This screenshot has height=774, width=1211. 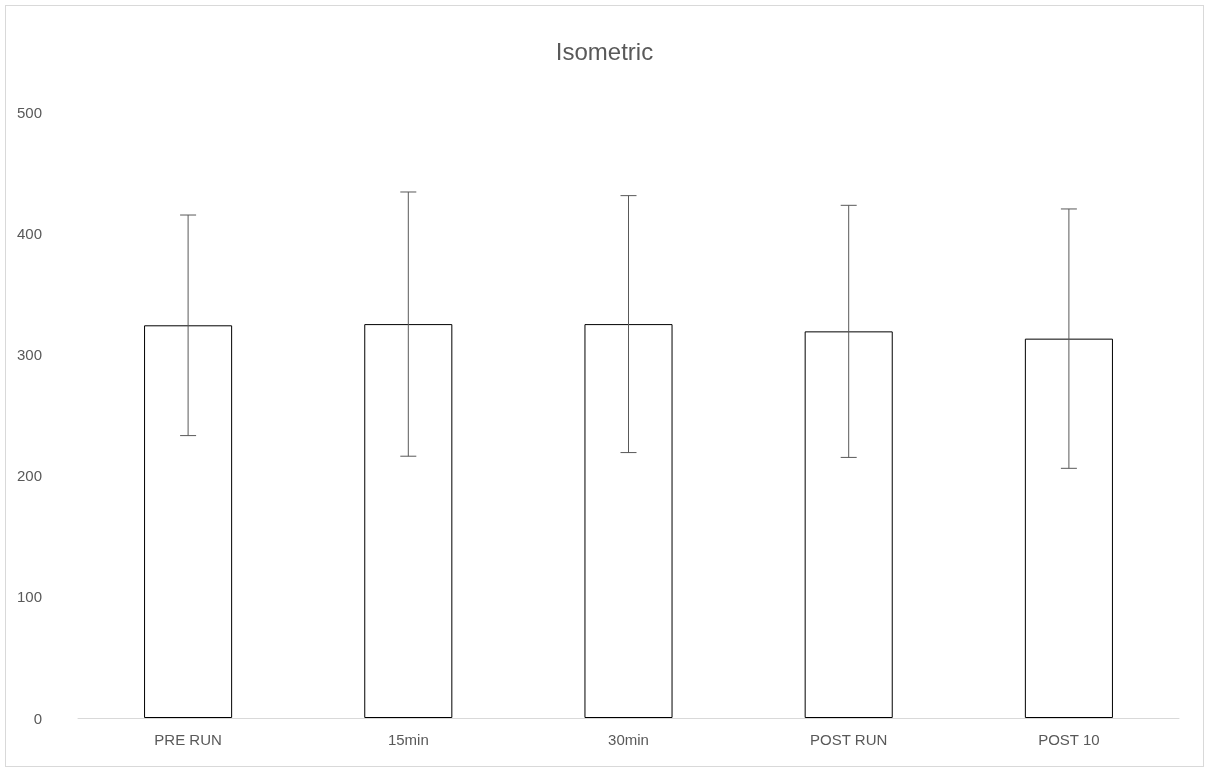 I want to click on y-tick-label: 100, so click(x=29, y=597).